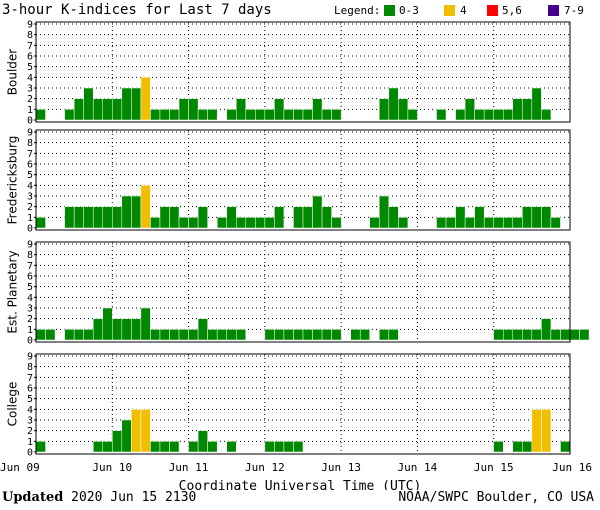 The width and height of the screenshot is (600, 510). Describe the element at coordinates (494, 467) in the screenshot. I see `date-tick-label: Jun 15` at that location.